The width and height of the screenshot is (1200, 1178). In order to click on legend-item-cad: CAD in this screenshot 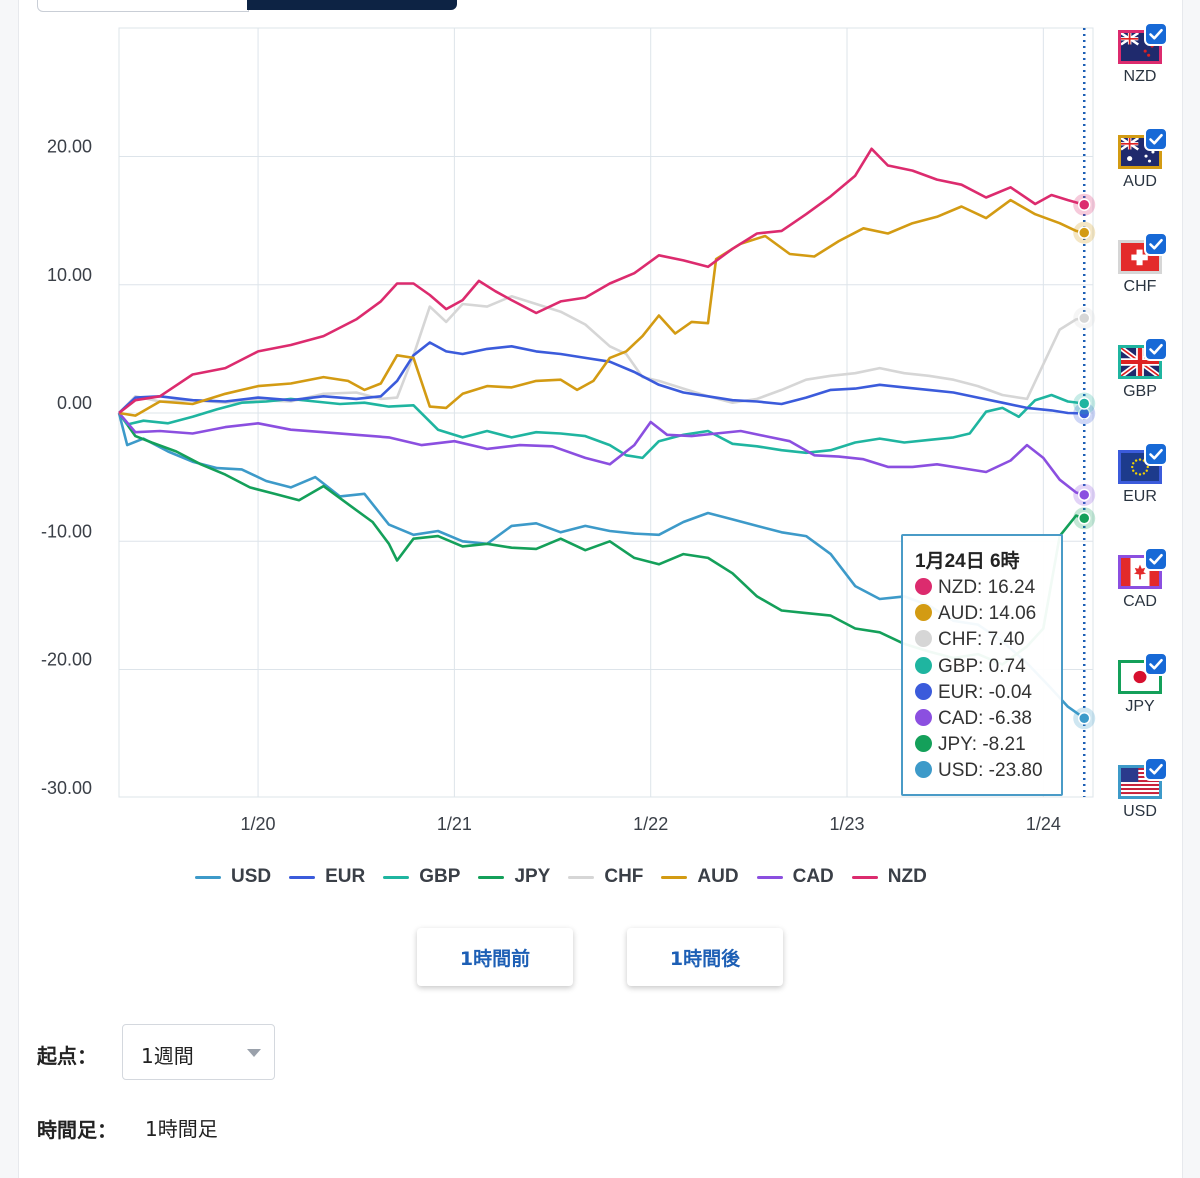, I will do `click(795, 877)`.